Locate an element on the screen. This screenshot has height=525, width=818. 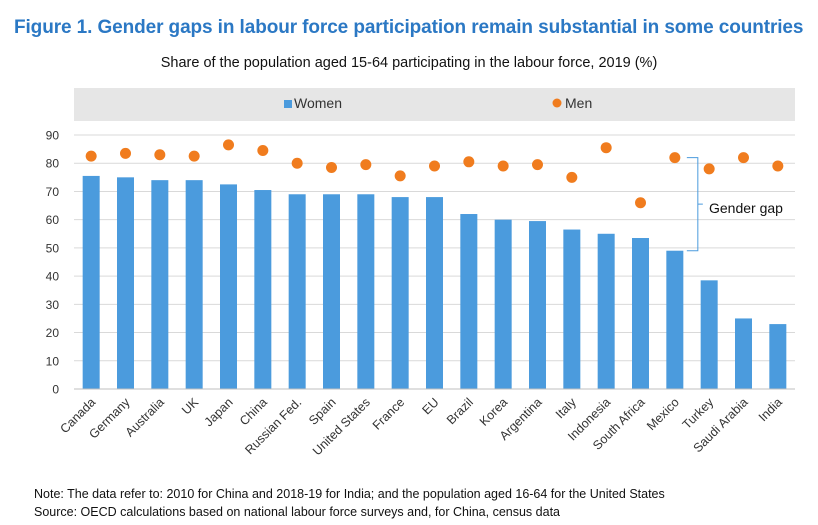
men-dots is located at coordinates (434, 174).